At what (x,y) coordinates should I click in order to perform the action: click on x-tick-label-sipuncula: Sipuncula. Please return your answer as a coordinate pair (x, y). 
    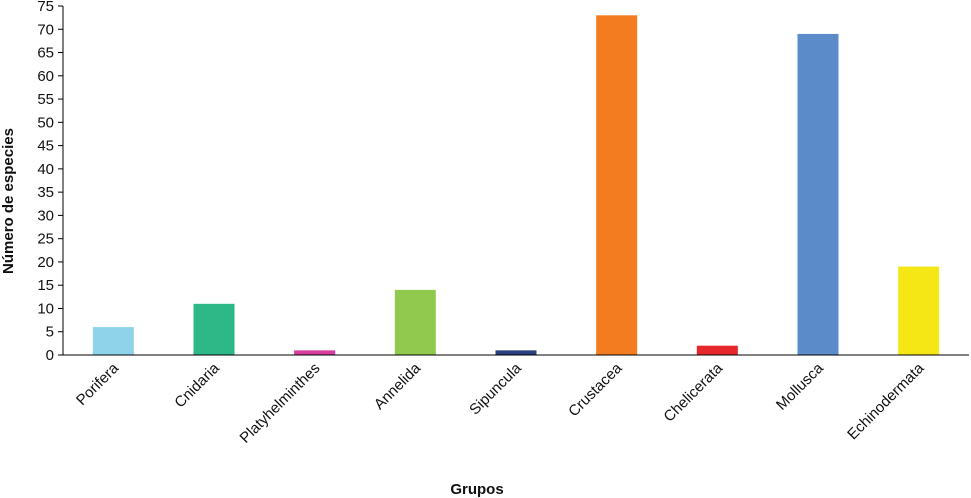
    Looking at the image, I should click on (495, 388).